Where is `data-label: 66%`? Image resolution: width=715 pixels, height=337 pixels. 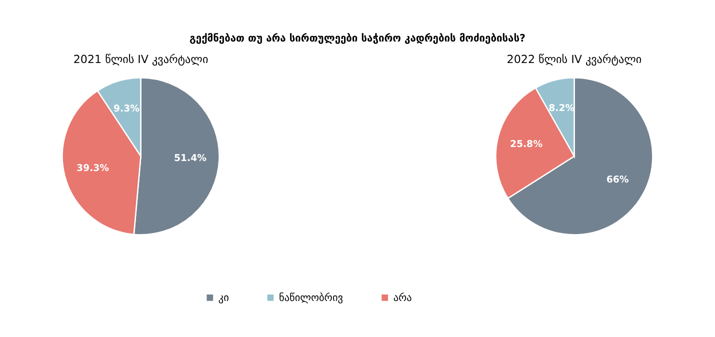
data-label: 66% is located at coordinates (618, 180).